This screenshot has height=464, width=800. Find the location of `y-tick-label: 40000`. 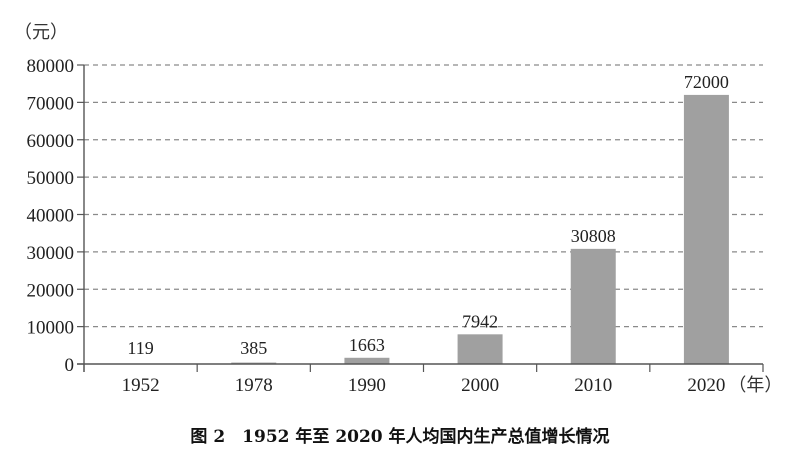

y-tick-label: 40000 is located at coordinates (51, 216).